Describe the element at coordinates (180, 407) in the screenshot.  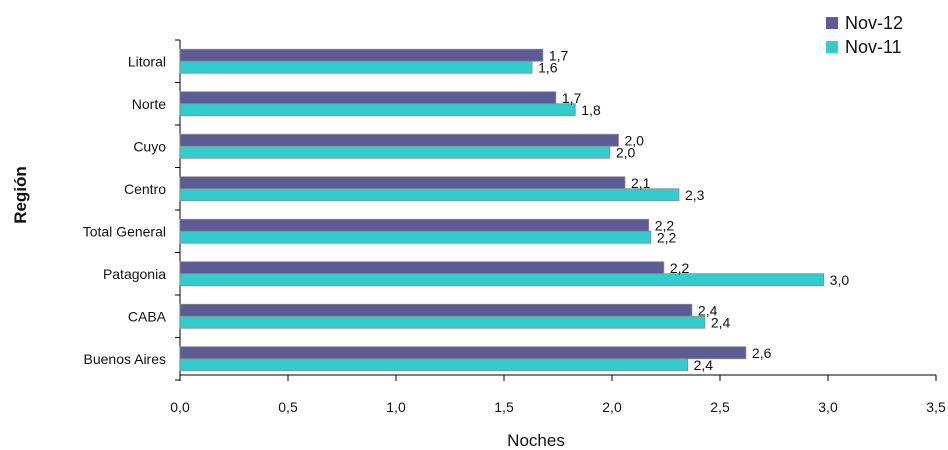
I see `x-tick-label: 0,0` at that location.